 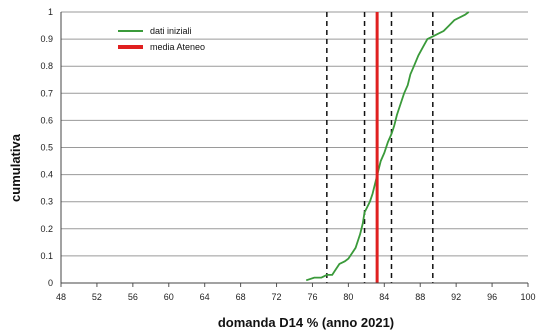 I want to click on x-tick-label: 48, so click(x=61, y=297).